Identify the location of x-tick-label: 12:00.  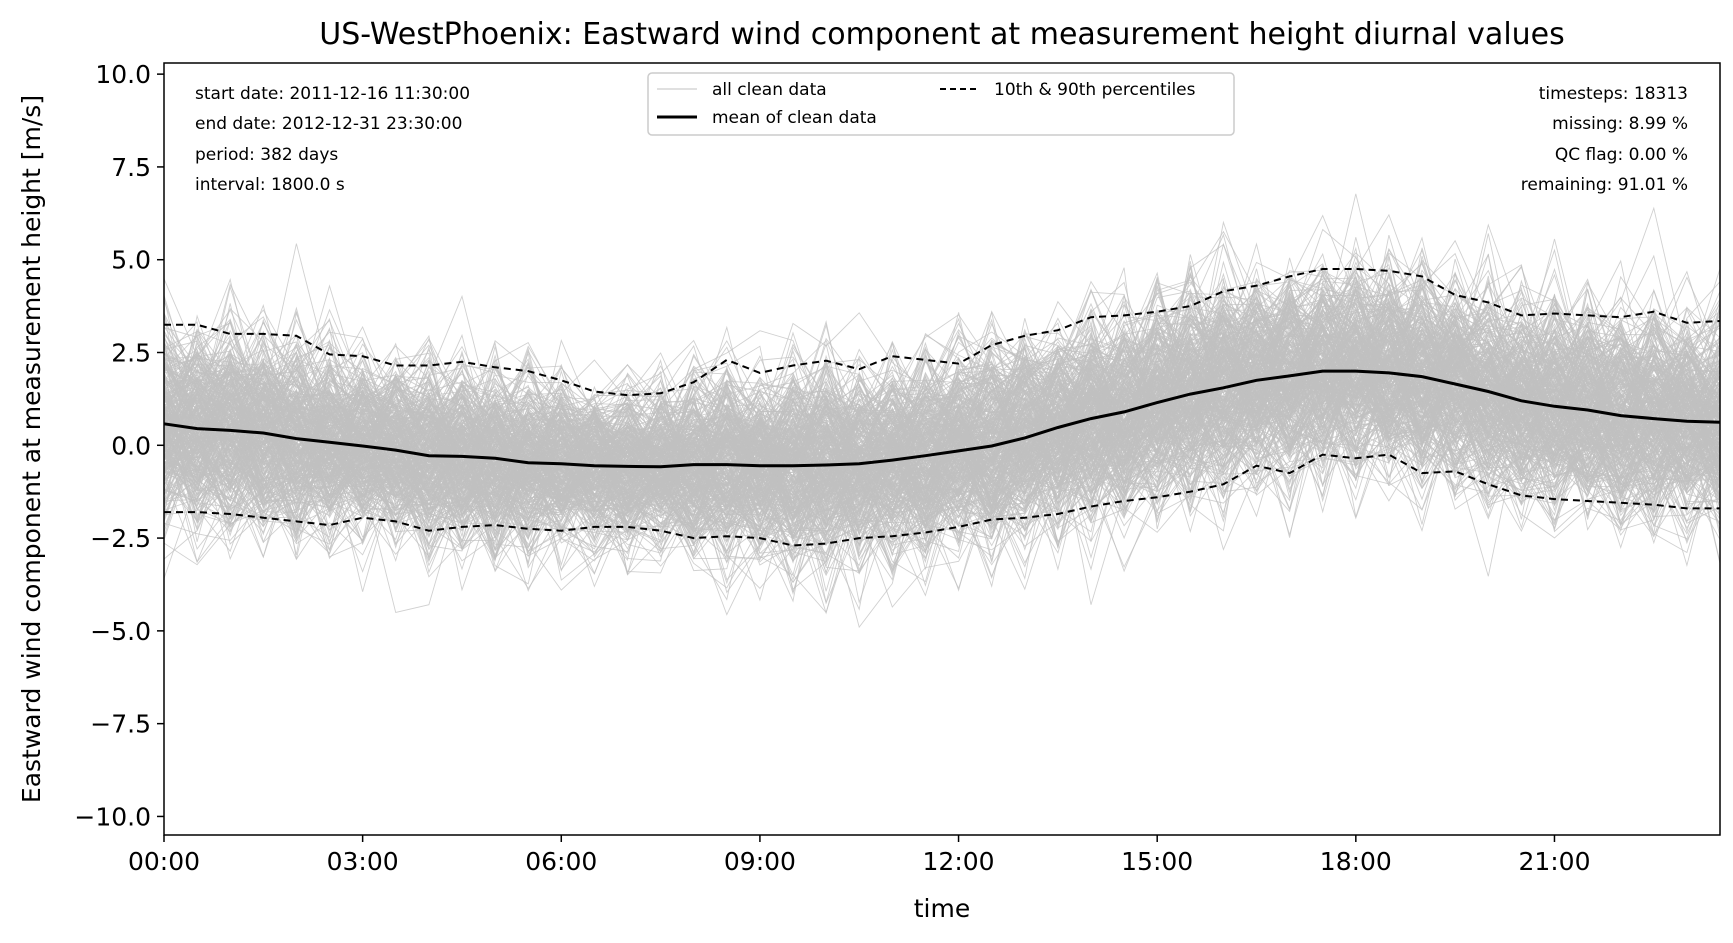
(959, 861).